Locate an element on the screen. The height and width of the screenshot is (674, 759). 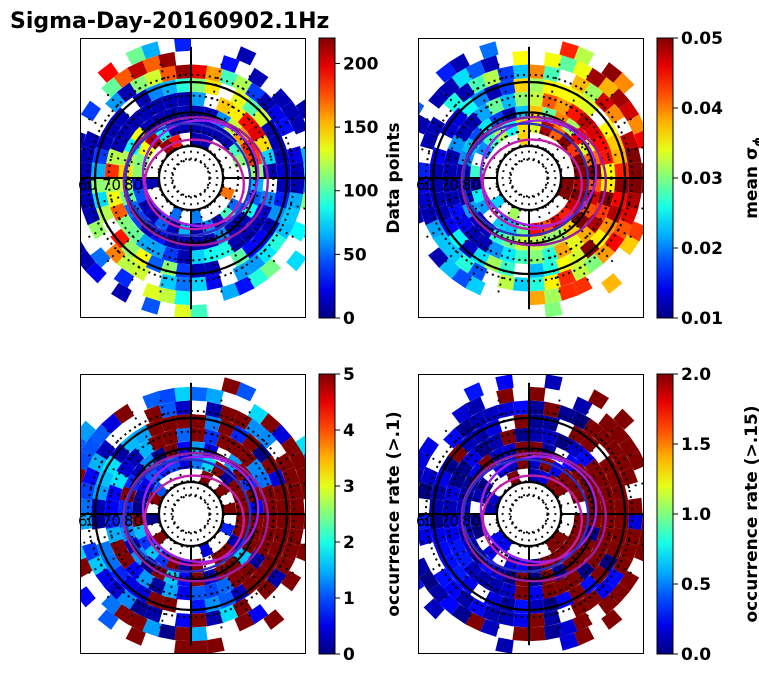
colorbar-tick-label: 1.0 is located at coordinates (696, 515).